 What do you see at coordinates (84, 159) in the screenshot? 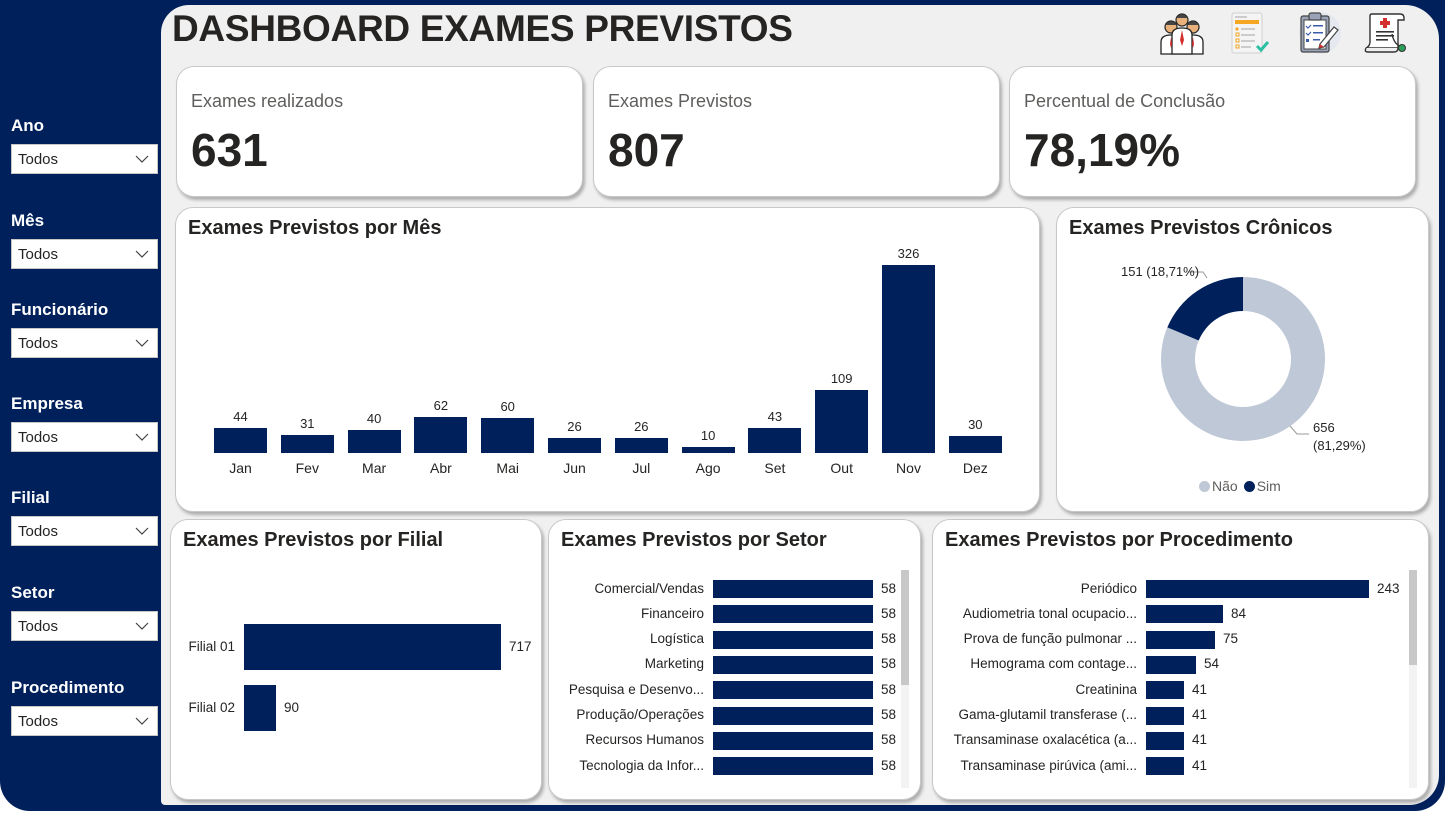
I see `ano-dropdown: Todos` at bounding box center [84, 159].